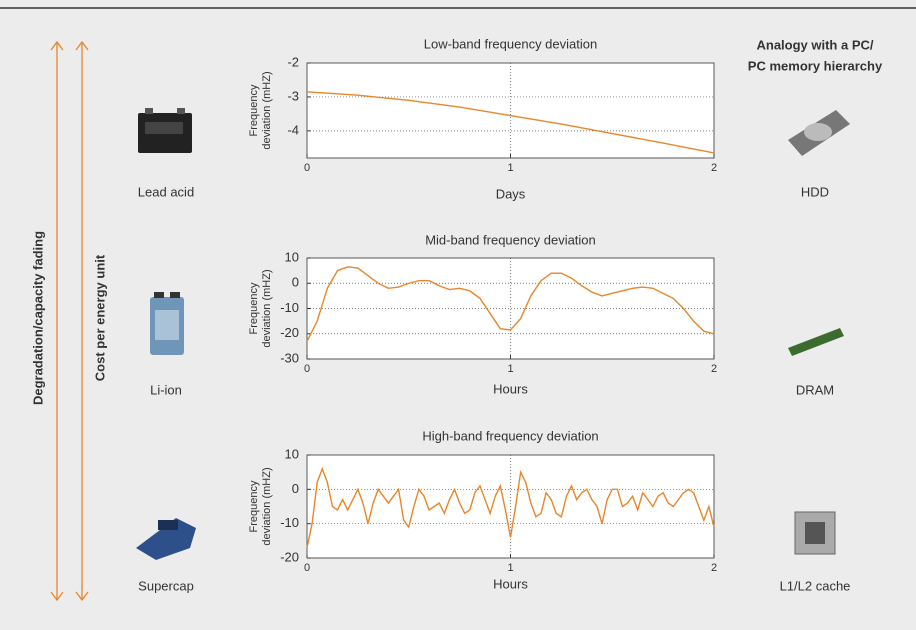 The height and width of the screenshot is (630, 916). I want to click on y-tick-label: -4, so click(293, 129).